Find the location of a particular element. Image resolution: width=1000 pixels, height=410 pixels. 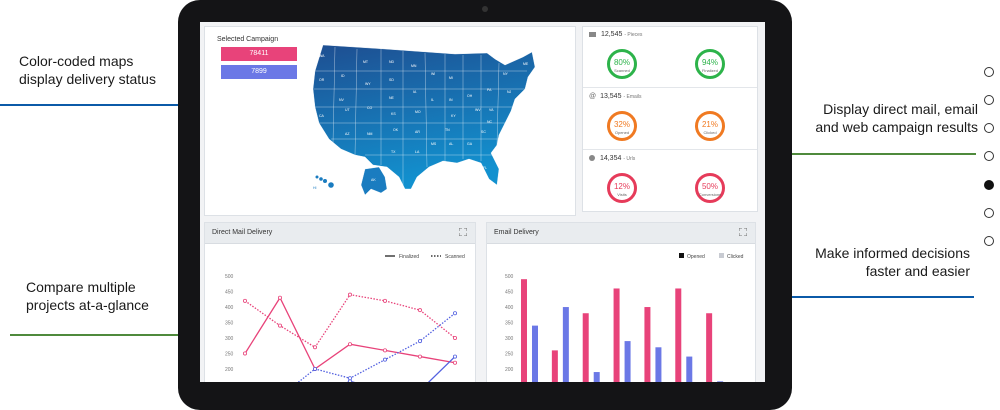

state-label-ny: NY is located at coordinates (506, 74).